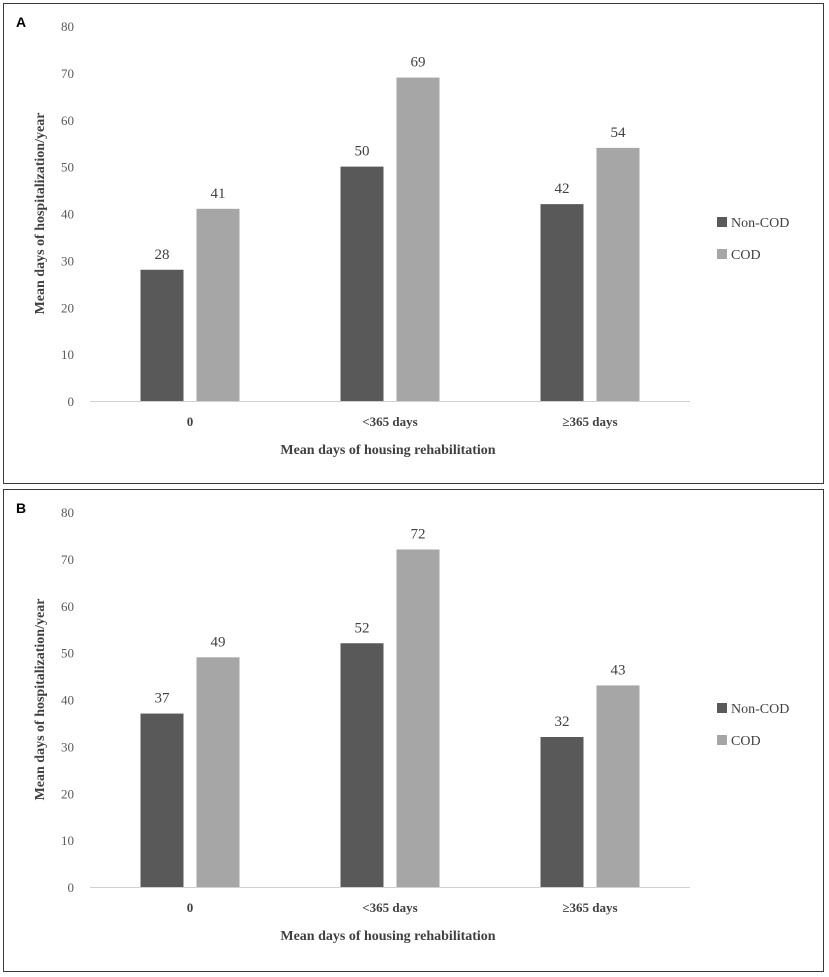 The image size is (829, 977). Describe the element at coordinates (21, 508) in the screenshot. I see `panel-label: B` at that location.